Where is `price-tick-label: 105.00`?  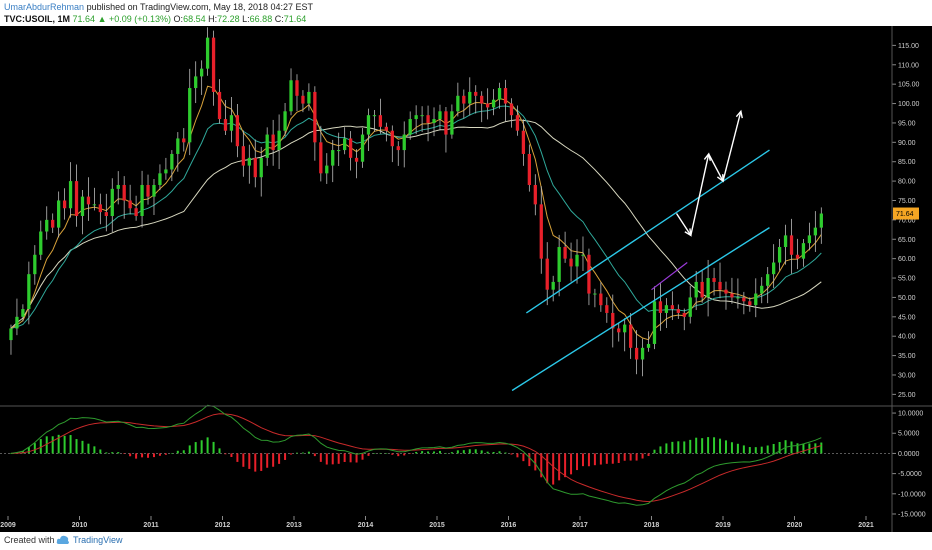 price-tick-label: 105.00 is located at coordinates (909, 85).